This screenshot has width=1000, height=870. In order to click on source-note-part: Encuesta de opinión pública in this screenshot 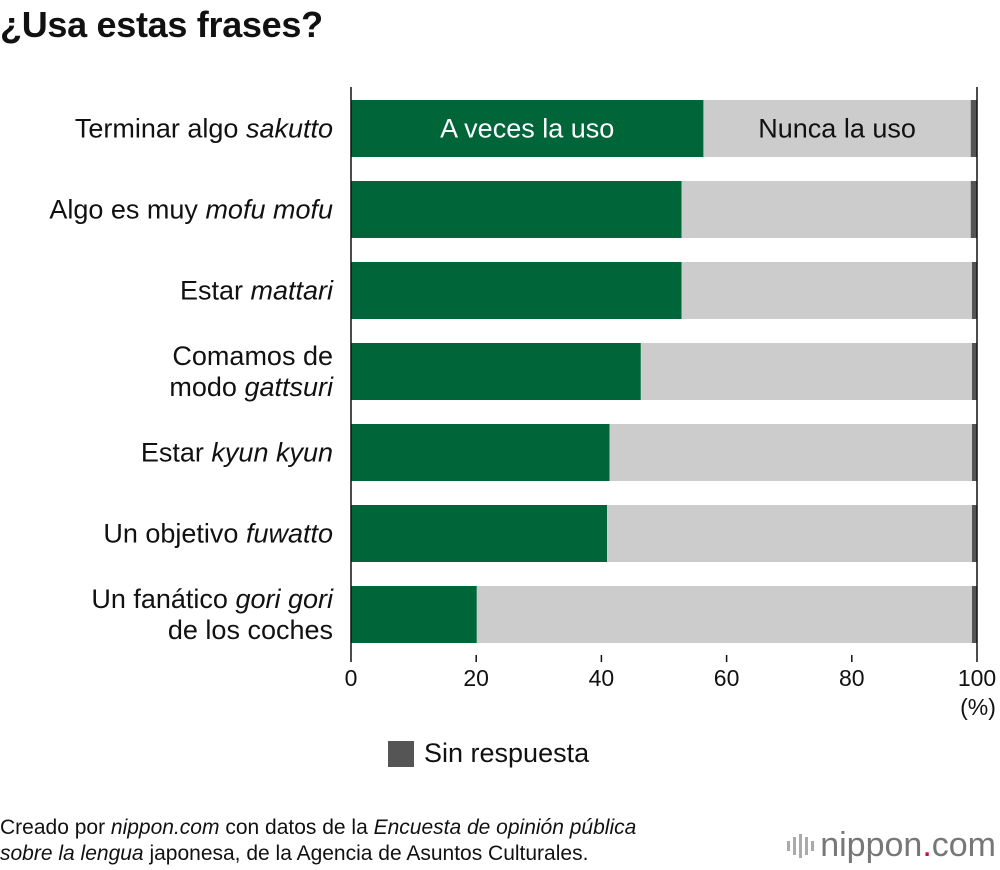, I will do `click(505, 827)`.